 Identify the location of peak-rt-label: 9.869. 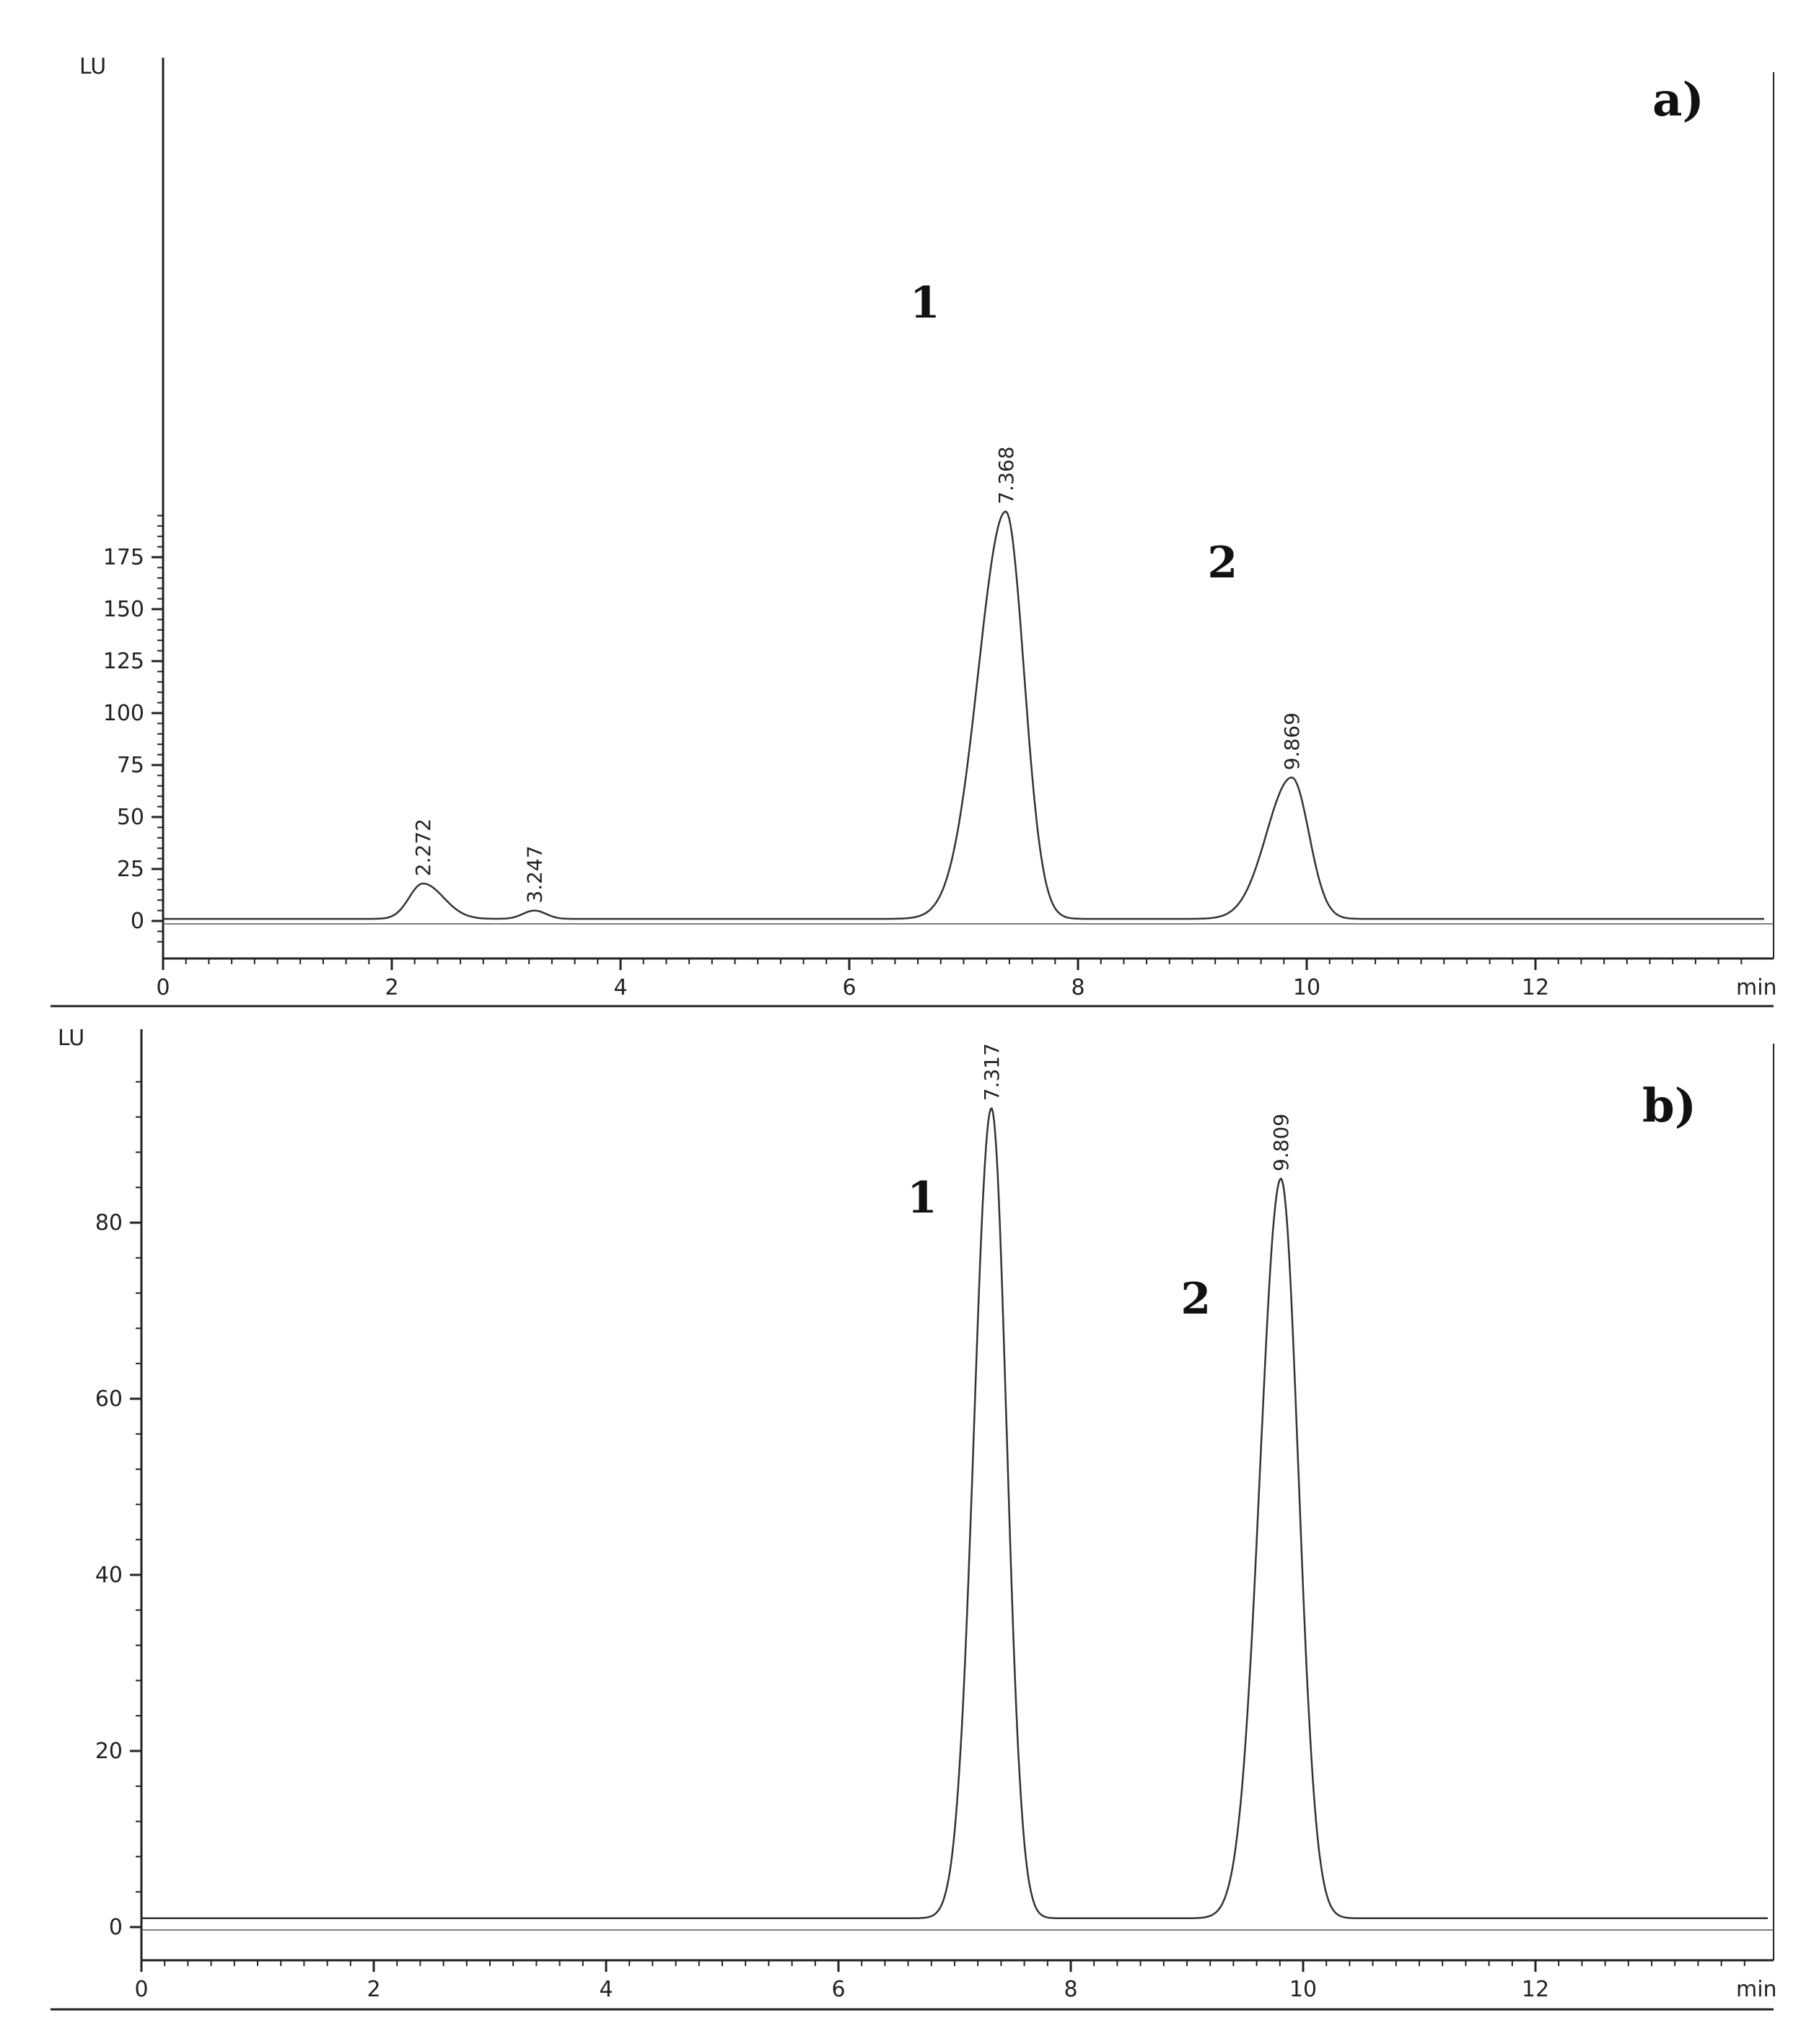
(1292, 741).